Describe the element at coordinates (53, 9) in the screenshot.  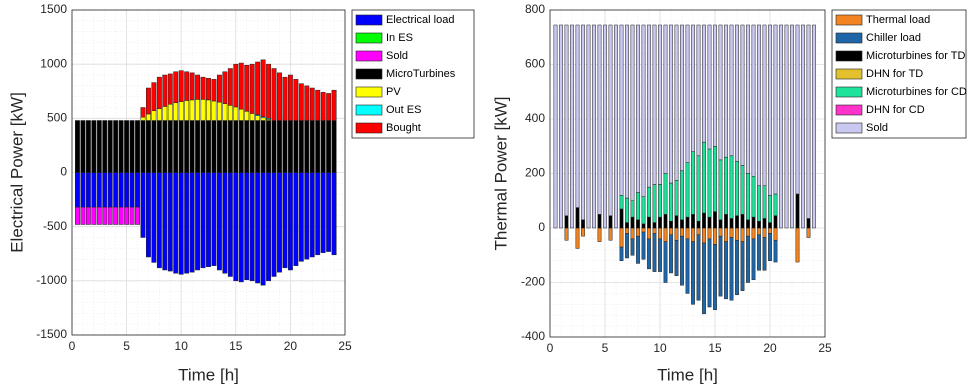
I see `y-tick-label: 1500` at that location.